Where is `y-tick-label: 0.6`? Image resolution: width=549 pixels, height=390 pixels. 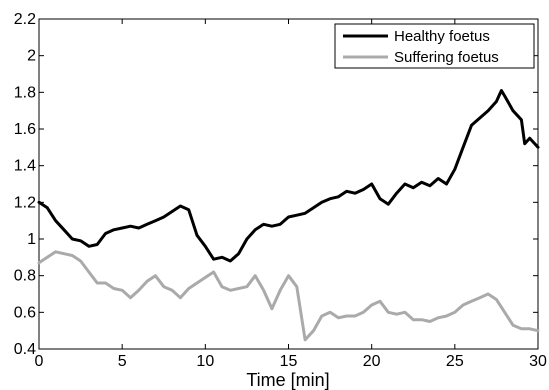
y-tick-label: 0.6 is located at coordinates (25, 312).